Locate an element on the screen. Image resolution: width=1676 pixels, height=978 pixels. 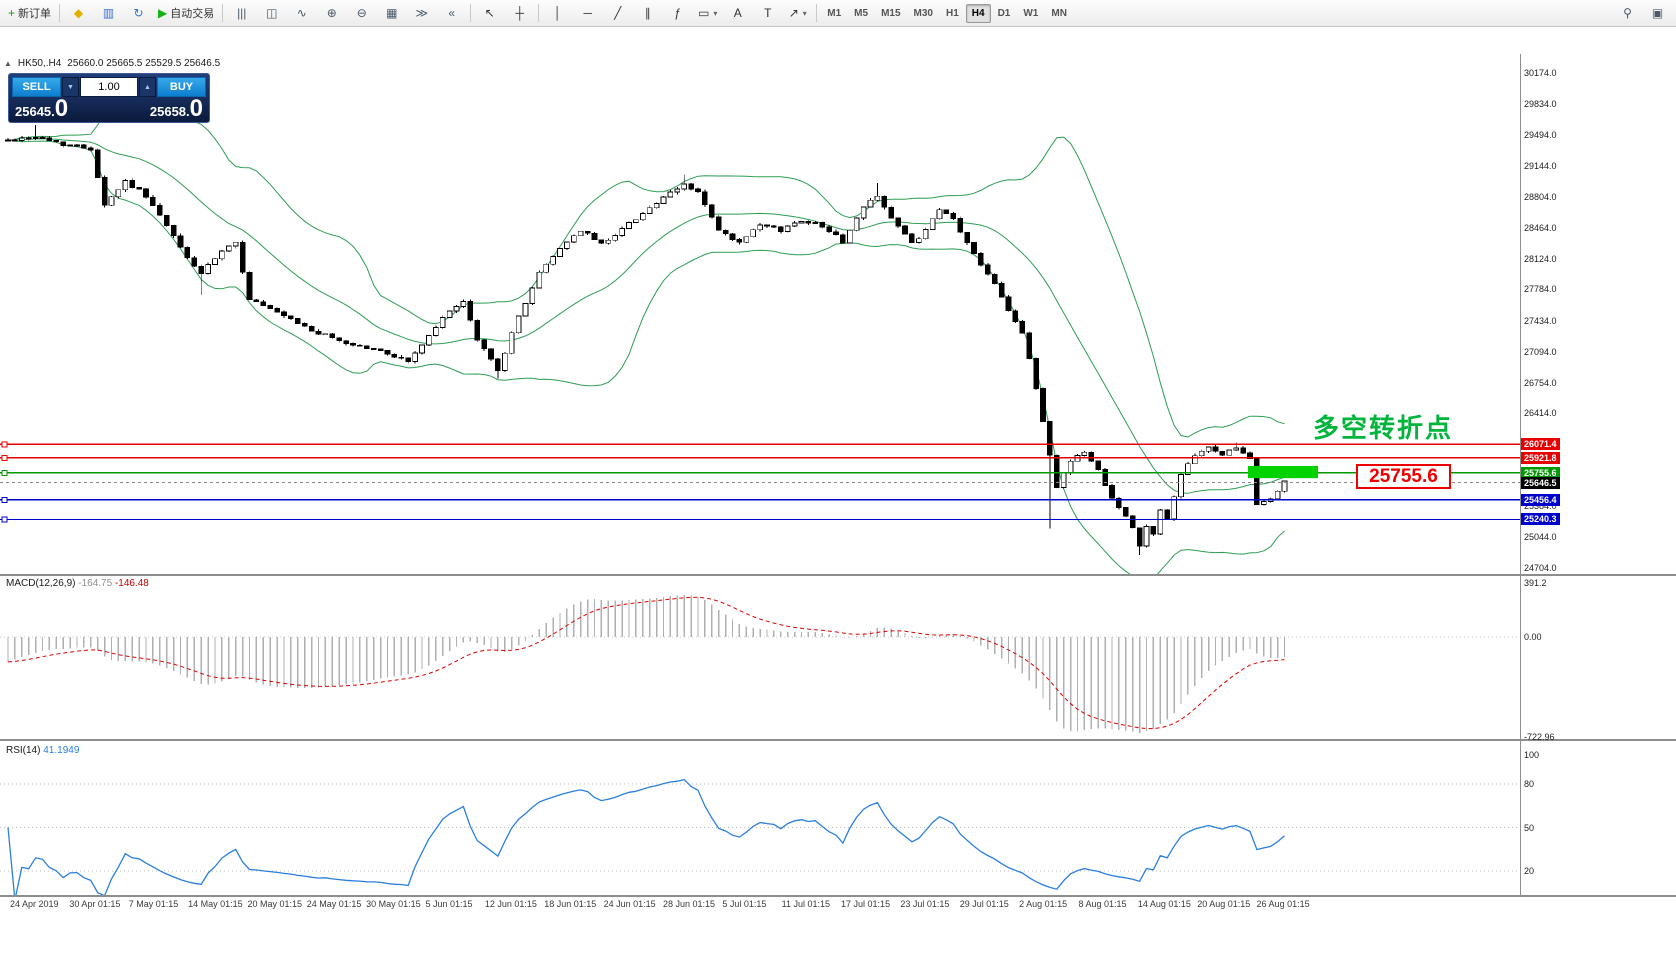
rsi-pane is located at coordinates (760, 818).